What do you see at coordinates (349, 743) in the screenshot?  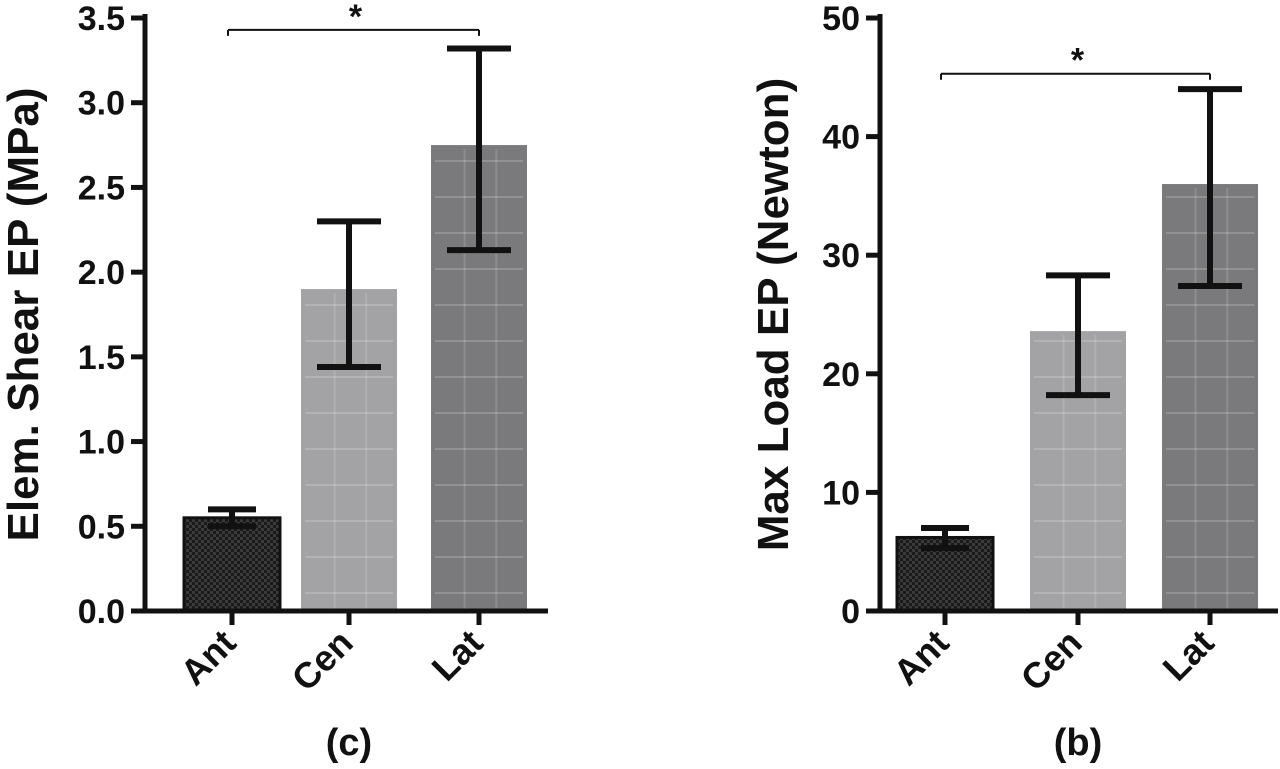 I see `panel-label: (c)` at bounding box center [349, 743].